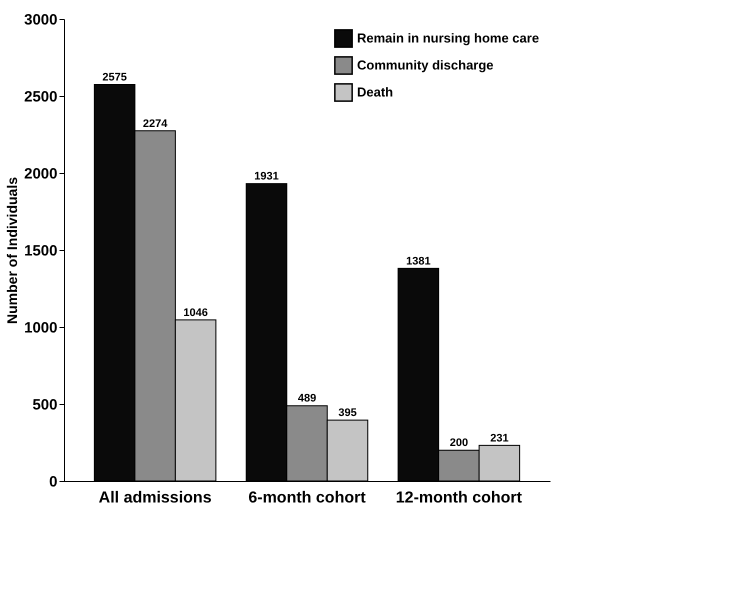  What do you see at coordinates (12, 250) in the screenshot?
I see `y-axis-title: Number of Individuals` at bounding box center [12, 250].